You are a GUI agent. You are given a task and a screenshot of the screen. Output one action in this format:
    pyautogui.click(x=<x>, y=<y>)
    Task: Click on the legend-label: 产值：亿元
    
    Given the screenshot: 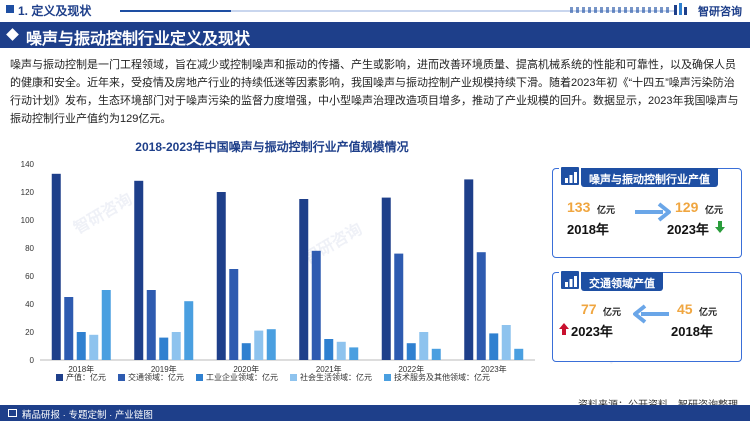 What is the action you would take?
    pyautogui.click(x=86, y=377)
    